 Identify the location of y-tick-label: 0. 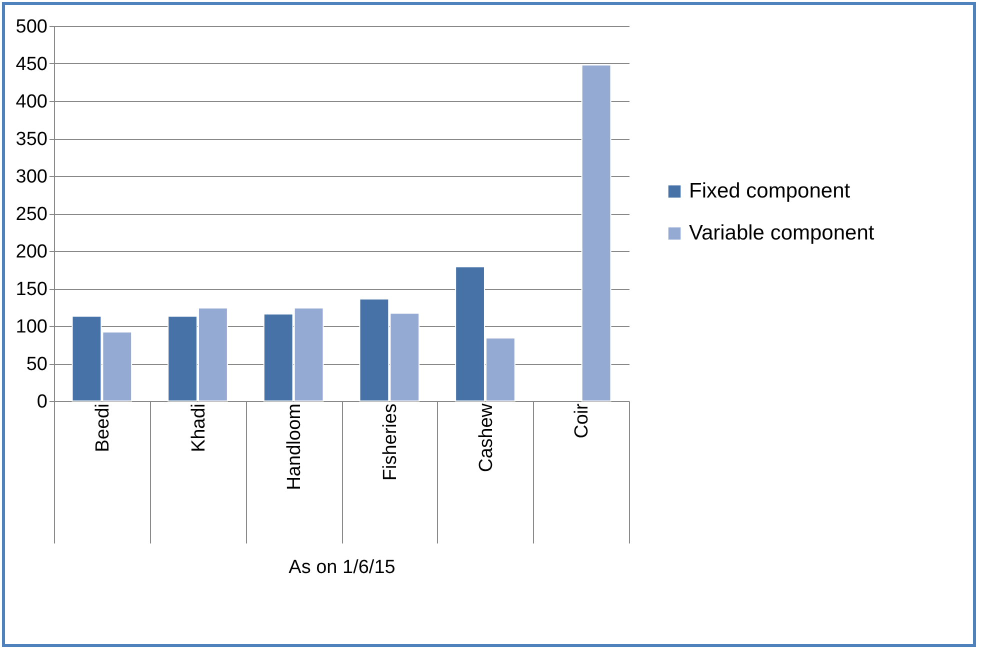
(42, 402).